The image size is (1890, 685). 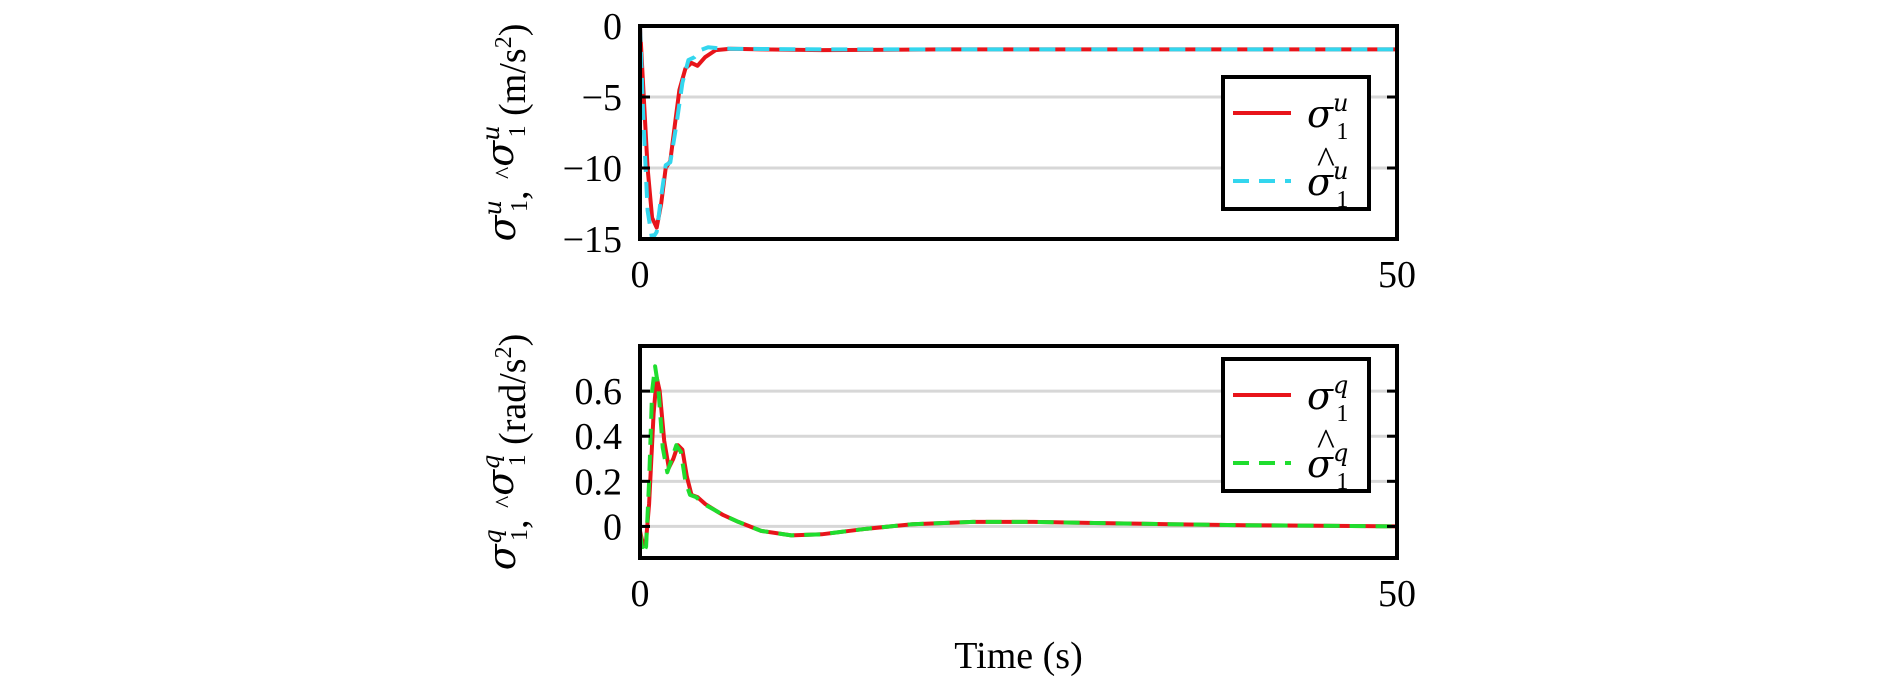 I want to click on legend-label-1: σq 1, so click(x=1327, y=399).